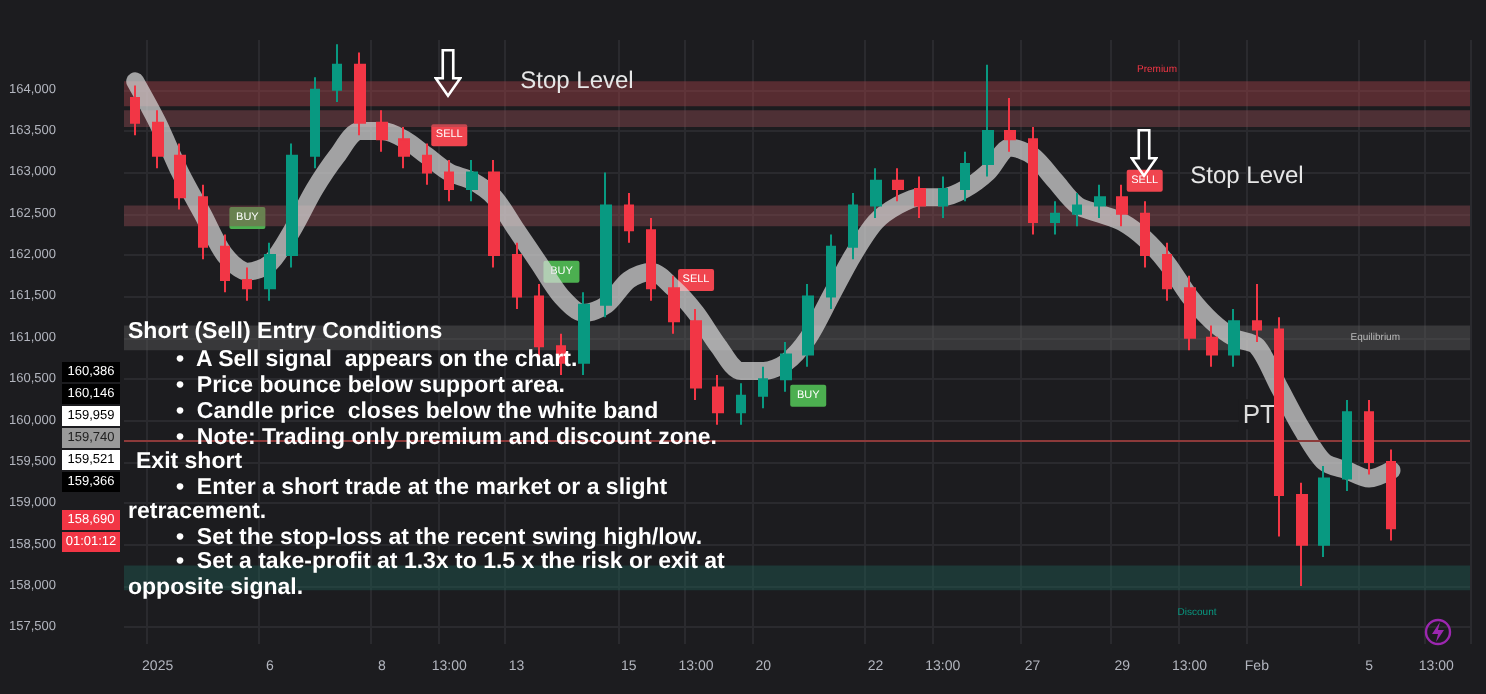 This screenshot has height=694, width=1486. What do you see at coordinates (451, 562) in the screenshot?
I see `annotation: • Set a take-profit at 1.3x to 1.5 x the risk or exit at` at bounding box center [451, 562].